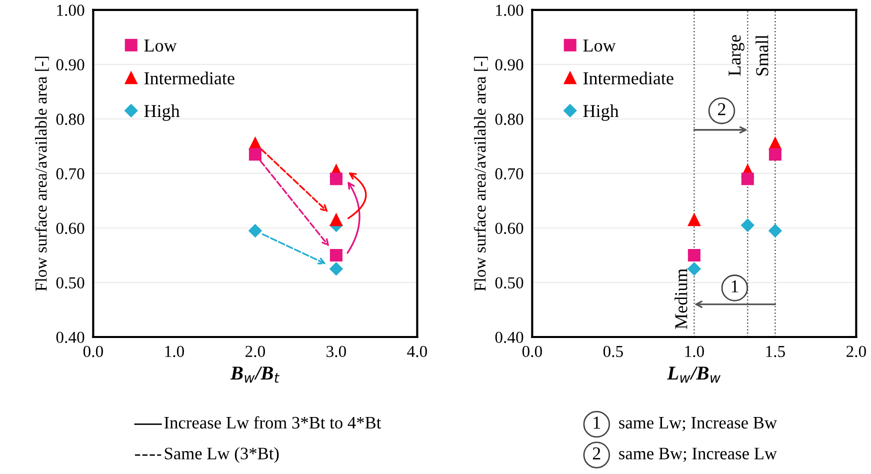 This screenshot has height=474, width=871. What do you see at coordinates (336, 352) in the screenshot?
I see `x-tick-label: 3.0` at bounding box center [336, 352].